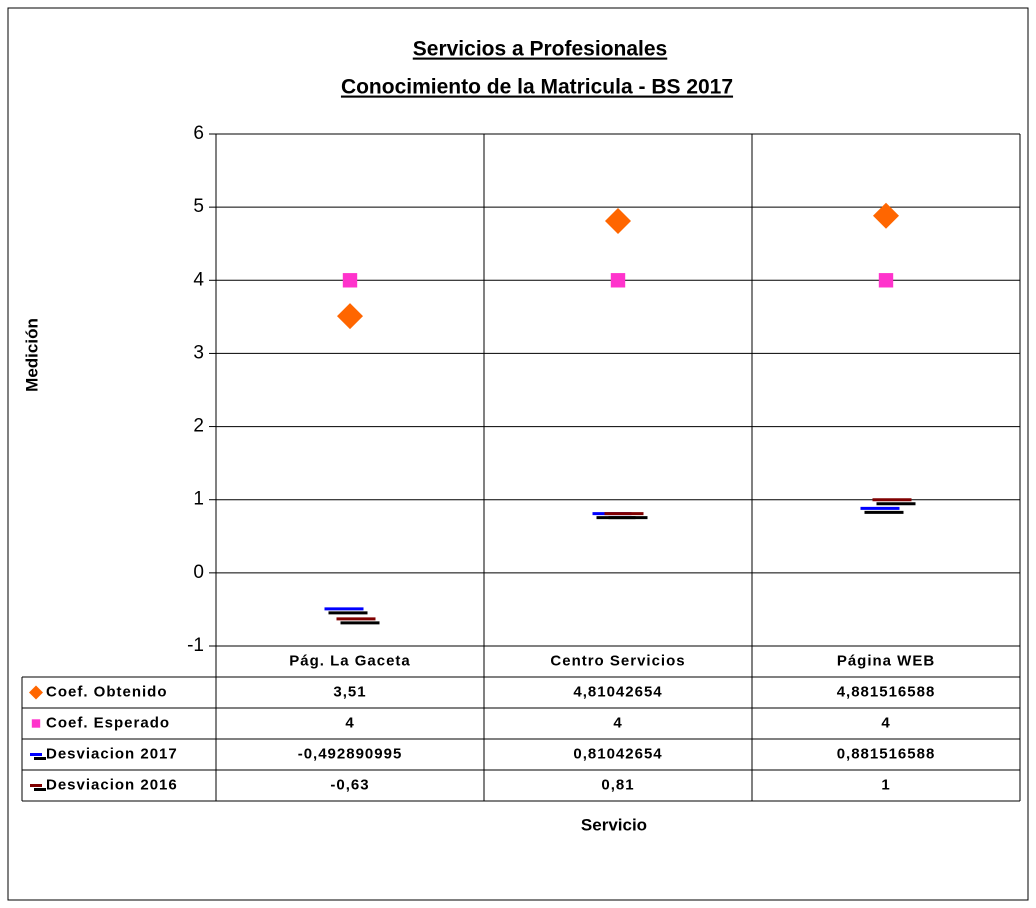 This screenshot has height=908, width=1036. Describe the element at coordinates (614, 824) in the screenshot. I see `x-axis-label: Servicio` at that location.